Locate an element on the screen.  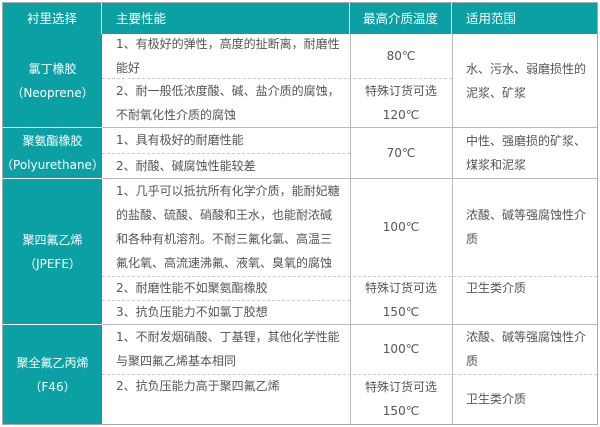
property-cell: 2、耐一般低浓度酸、碱、盐介质的腐蚀， 不耐氧化性介质的腐蚀 is located at coordinates (226, 102).